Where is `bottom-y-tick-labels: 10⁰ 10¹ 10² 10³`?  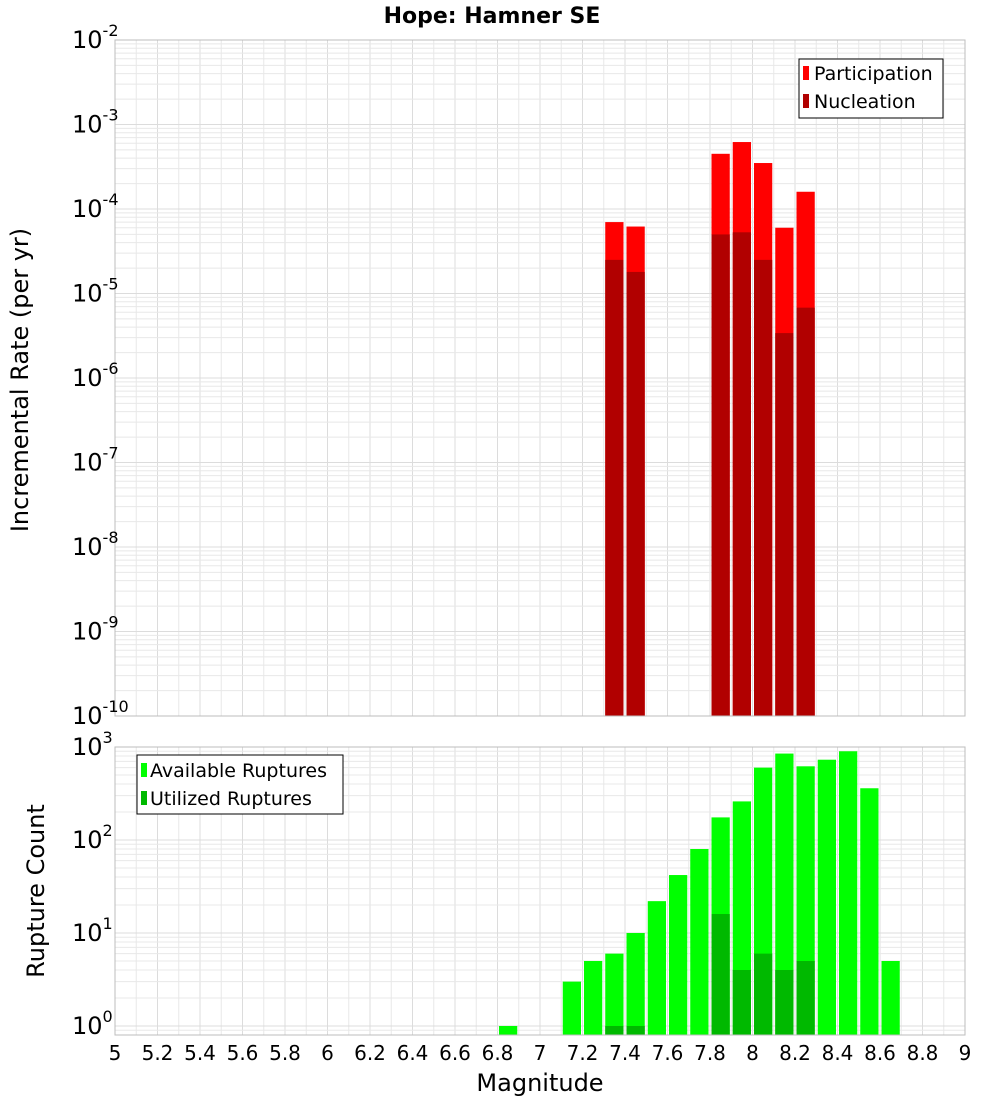 bottom-y-tick-labels: 10⁰ 10¹ 10² 10³ is located at coordinates (92, 884).